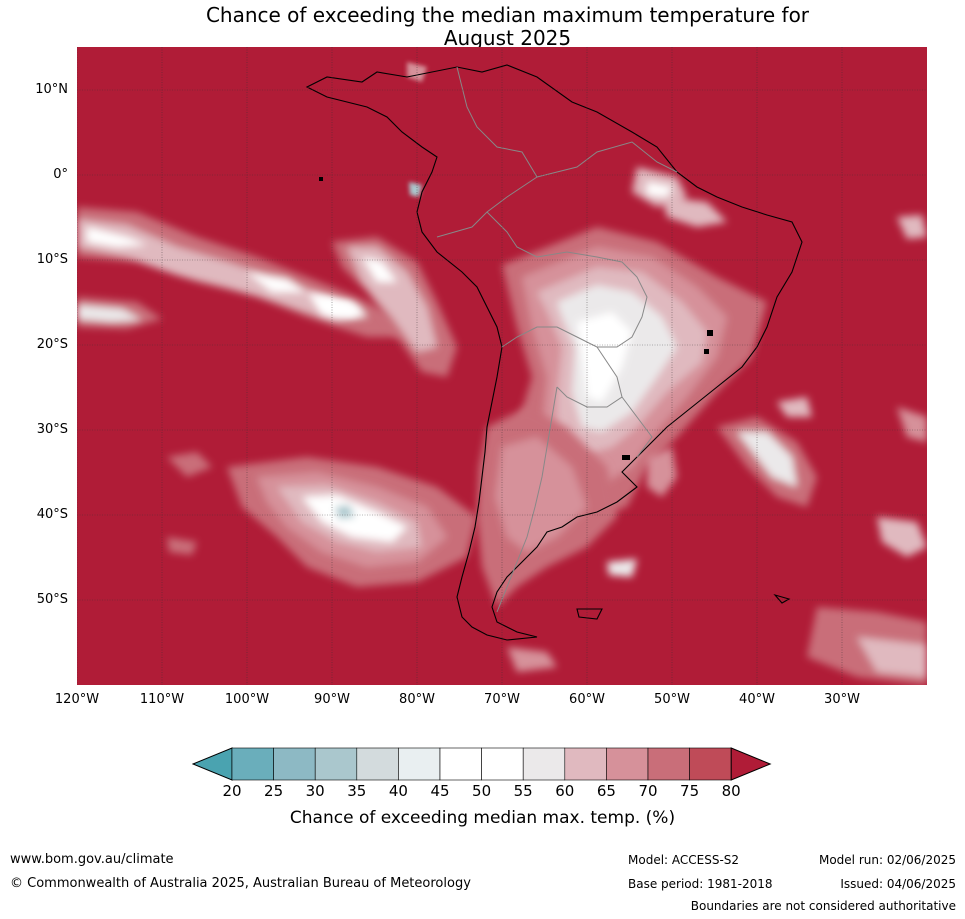 Image resolution: width=965 pixels, height=919 pixels. What do you see at coordinates (587, 699) in the screenshot?
I see `lon-label-60w: 60°W` at bounding box center [587, 699].